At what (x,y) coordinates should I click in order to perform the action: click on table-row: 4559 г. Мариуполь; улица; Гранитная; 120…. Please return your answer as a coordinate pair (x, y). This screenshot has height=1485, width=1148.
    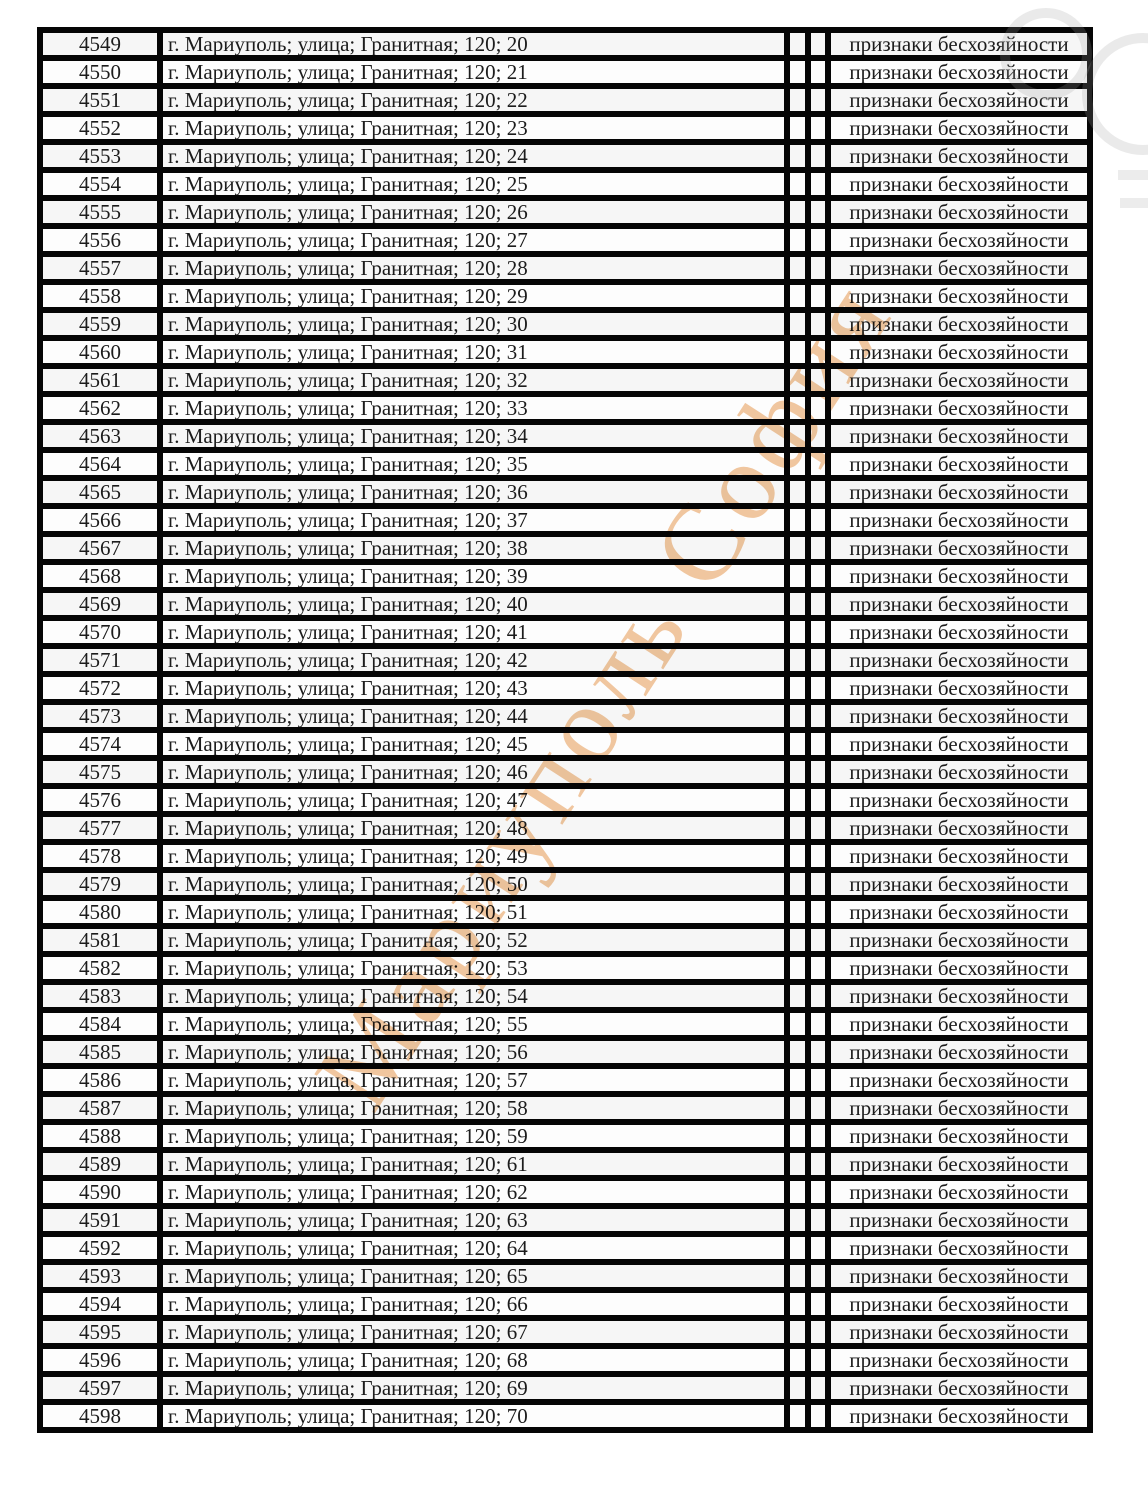
    Looking at the image, I should click on (565, 324).